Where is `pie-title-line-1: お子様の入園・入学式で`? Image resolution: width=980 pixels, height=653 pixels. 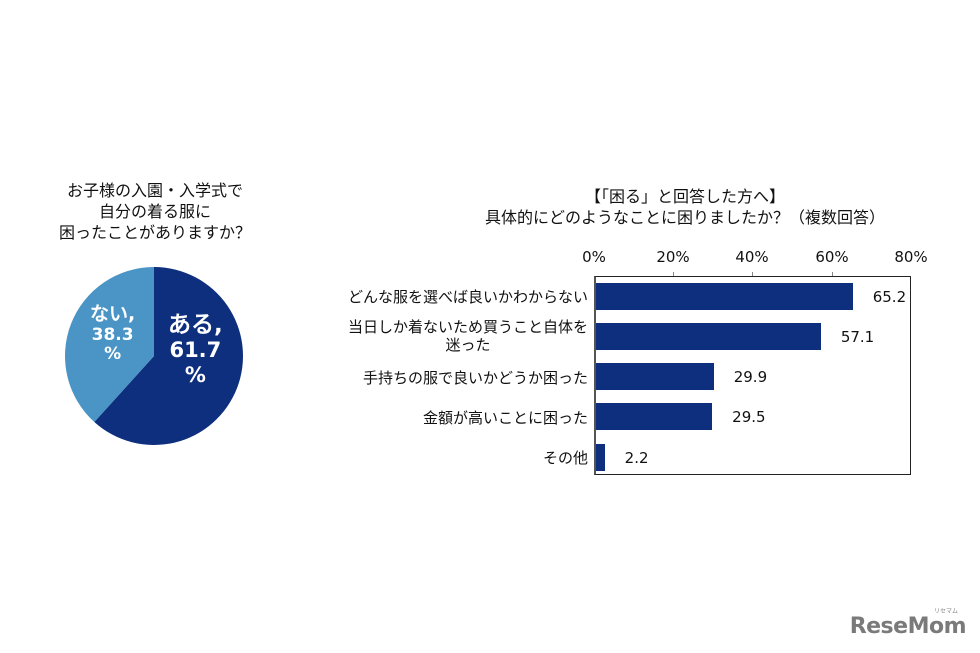
pie-title-line-1: お子様の入園・入学式で is located at coordinates (154, 190).